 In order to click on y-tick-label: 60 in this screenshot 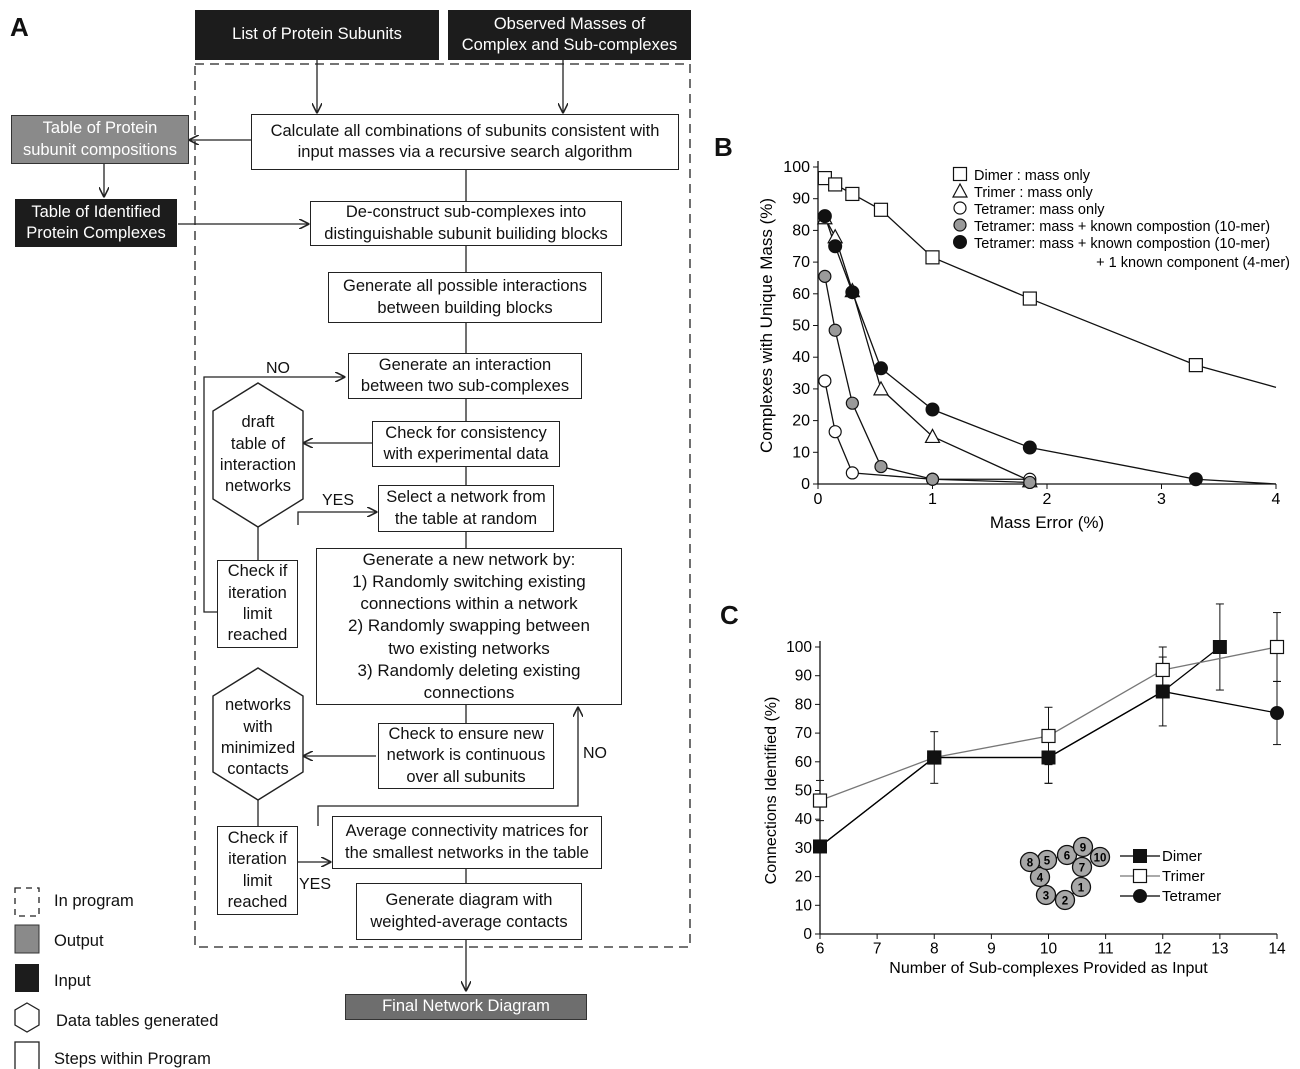, I will do `click(804, 762)`.